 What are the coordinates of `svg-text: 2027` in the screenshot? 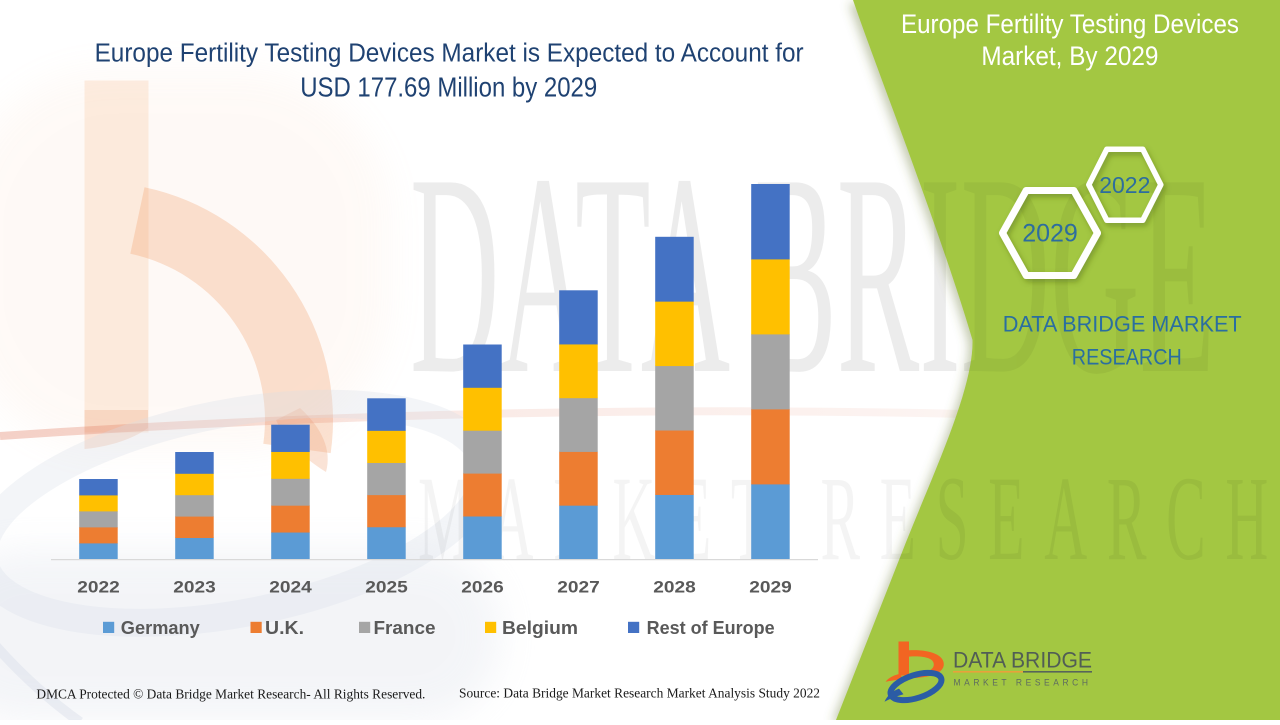 It's located at (578, 587).